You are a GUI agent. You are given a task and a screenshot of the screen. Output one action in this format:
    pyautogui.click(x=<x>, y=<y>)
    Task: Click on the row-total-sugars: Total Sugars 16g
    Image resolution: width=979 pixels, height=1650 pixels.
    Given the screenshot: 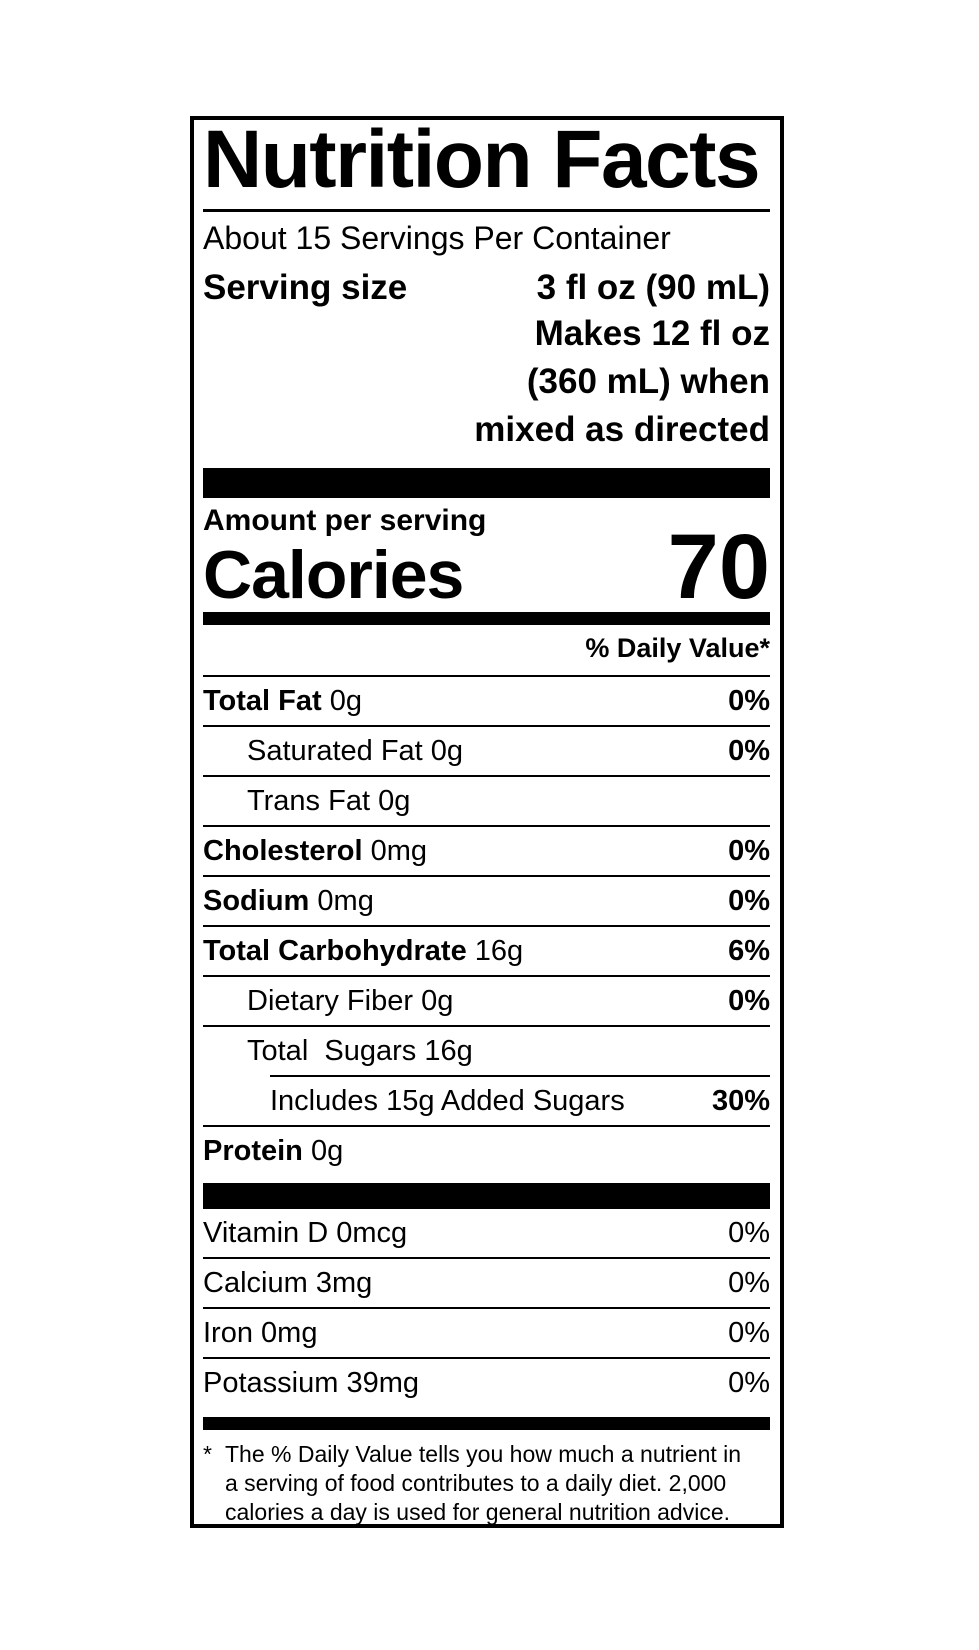 What is the action you would take?
    pyautogui.click(x=486, y=1050)
    